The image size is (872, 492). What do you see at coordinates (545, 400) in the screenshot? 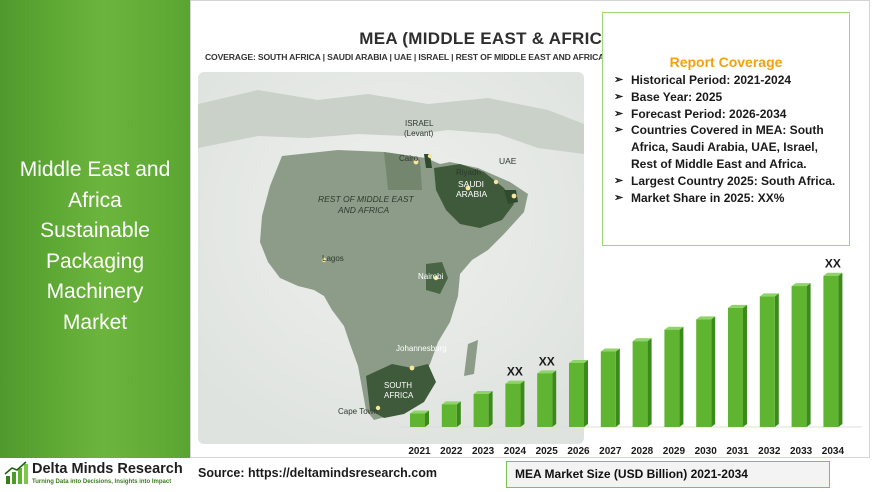
I see `bar-2025` at bounding box center [545, 400].